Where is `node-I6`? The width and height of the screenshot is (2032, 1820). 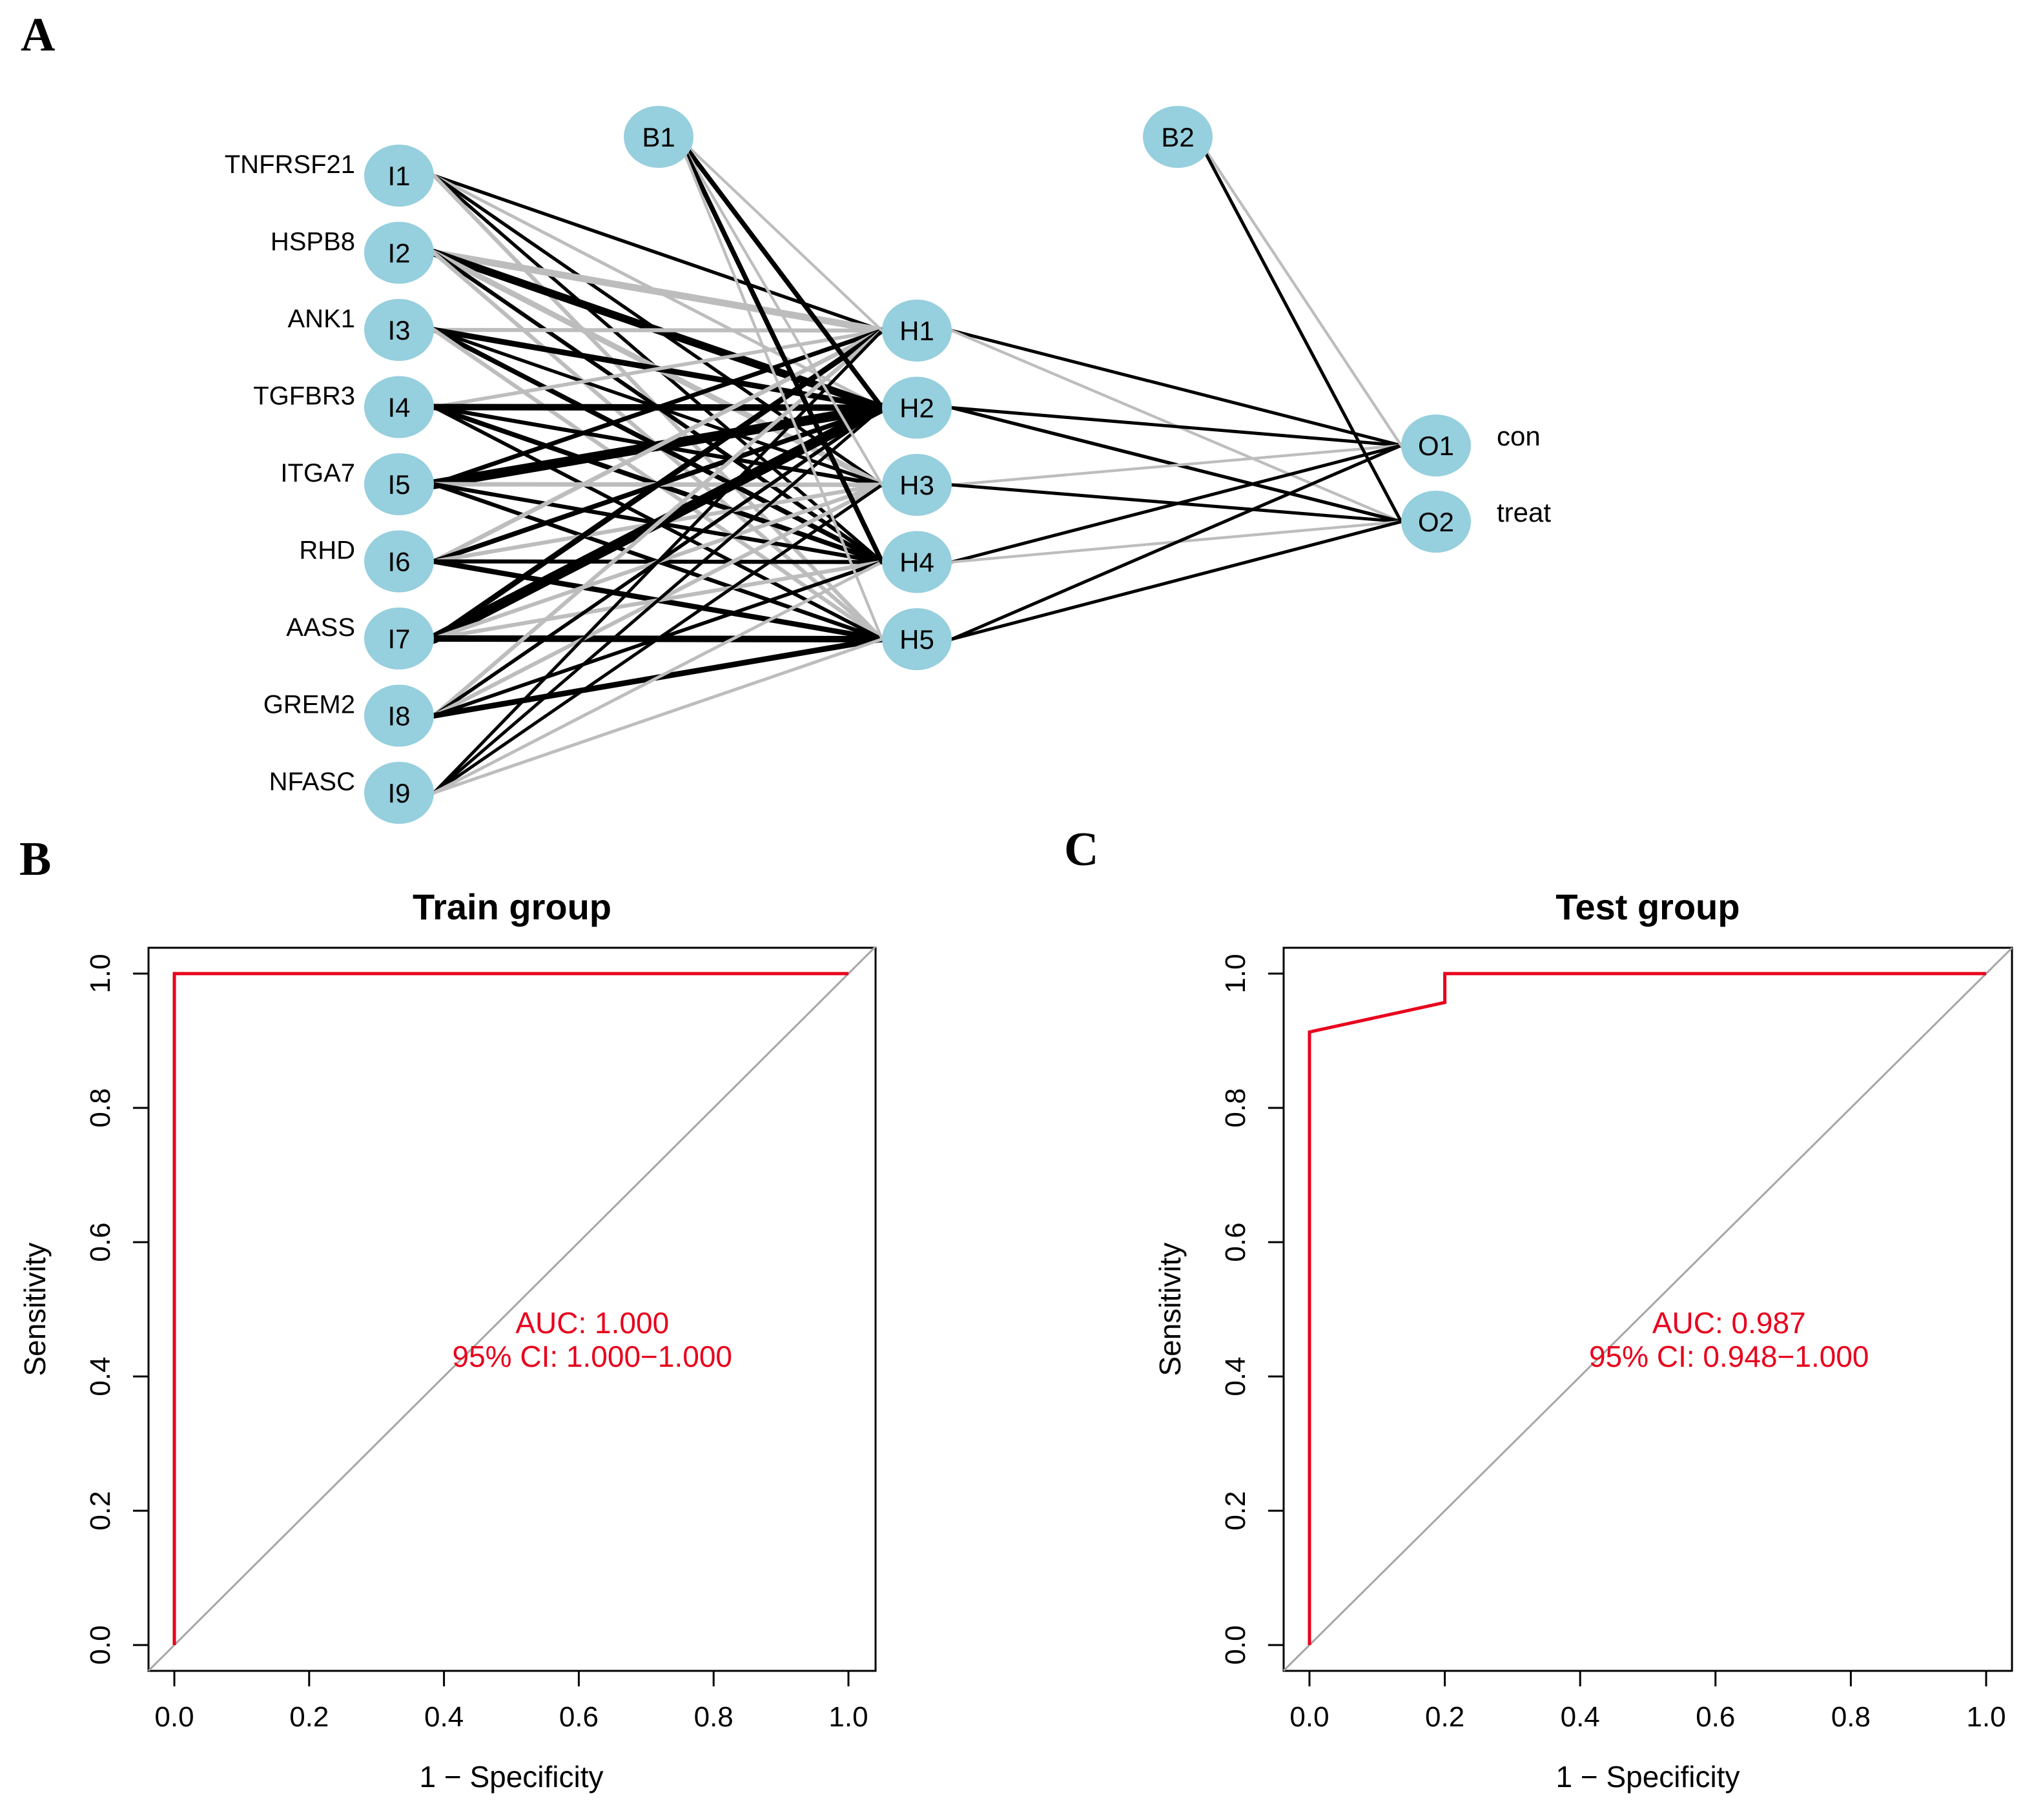
node-I6 is located at coordinates (399, 561).